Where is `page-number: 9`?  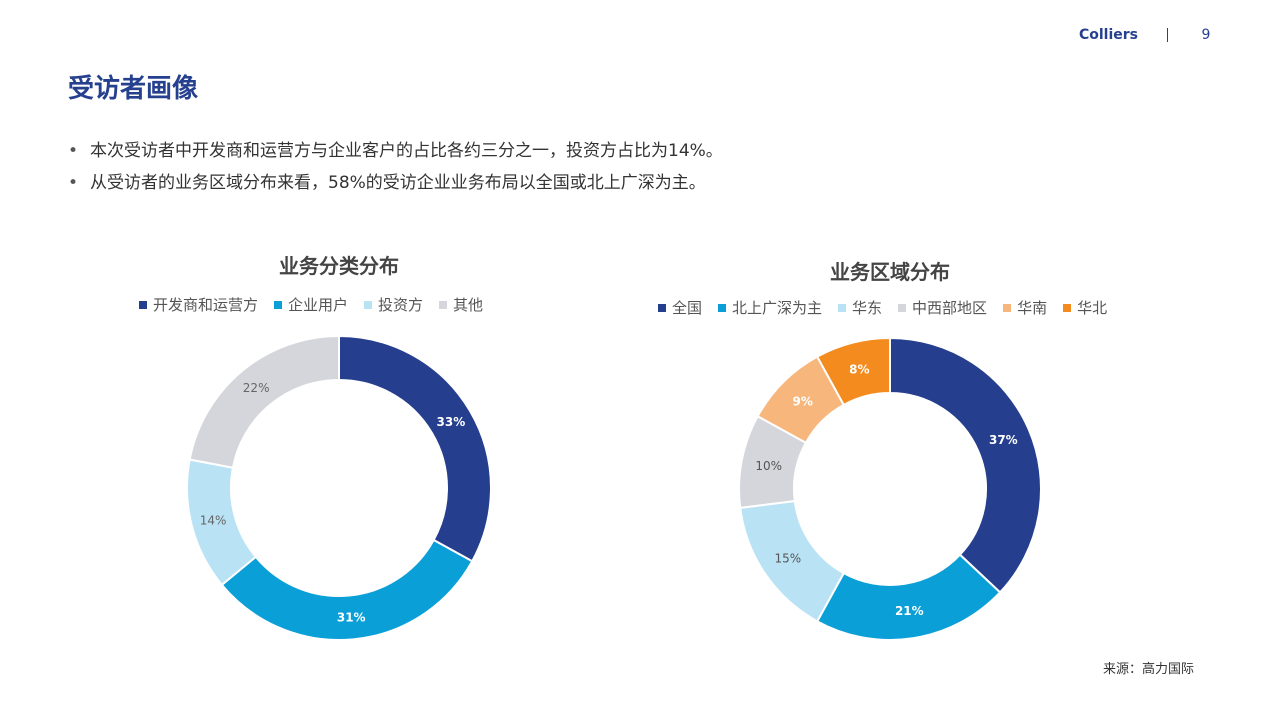
page-number: 9 is located at coordinates (1206, 35).